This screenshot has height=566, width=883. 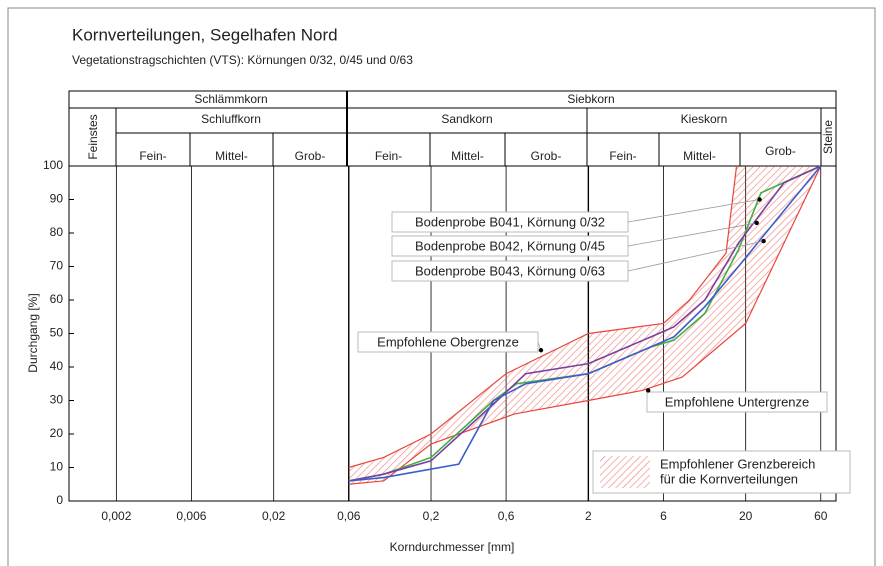 I want to click on y-tick-label: 10, so click(x=57, y=467).